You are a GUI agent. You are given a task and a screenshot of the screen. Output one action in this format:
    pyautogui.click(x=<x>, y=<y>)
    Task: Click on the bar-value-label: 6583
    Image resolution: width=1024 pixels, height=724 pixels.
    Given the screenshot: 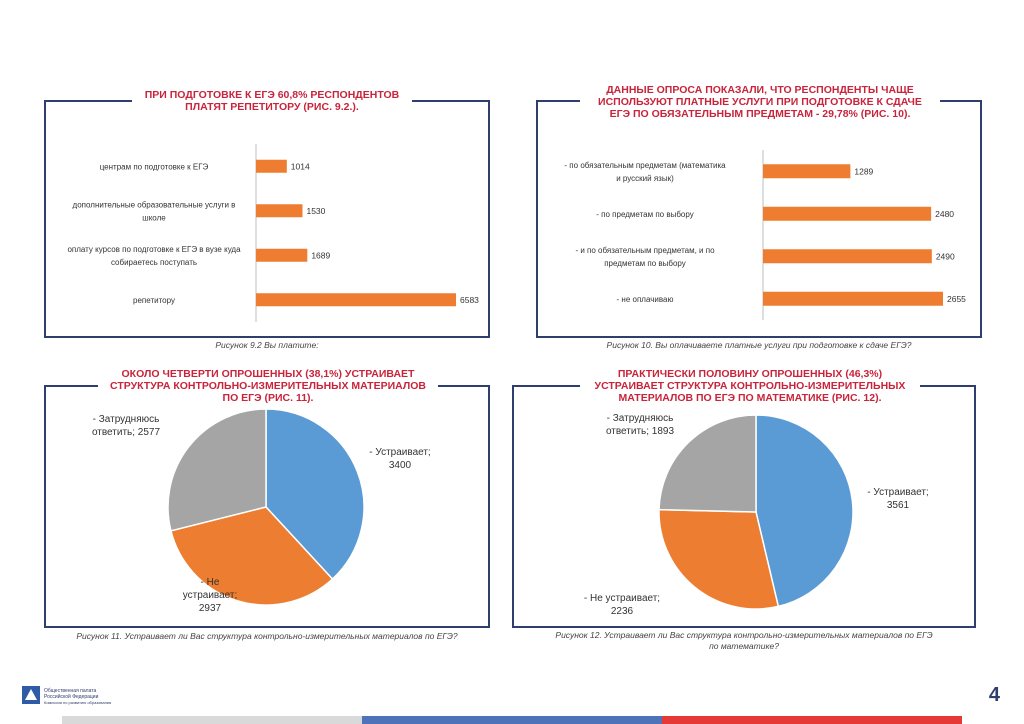 What is the action you would take?
    pyautogui.click(x=469, y=300)
    